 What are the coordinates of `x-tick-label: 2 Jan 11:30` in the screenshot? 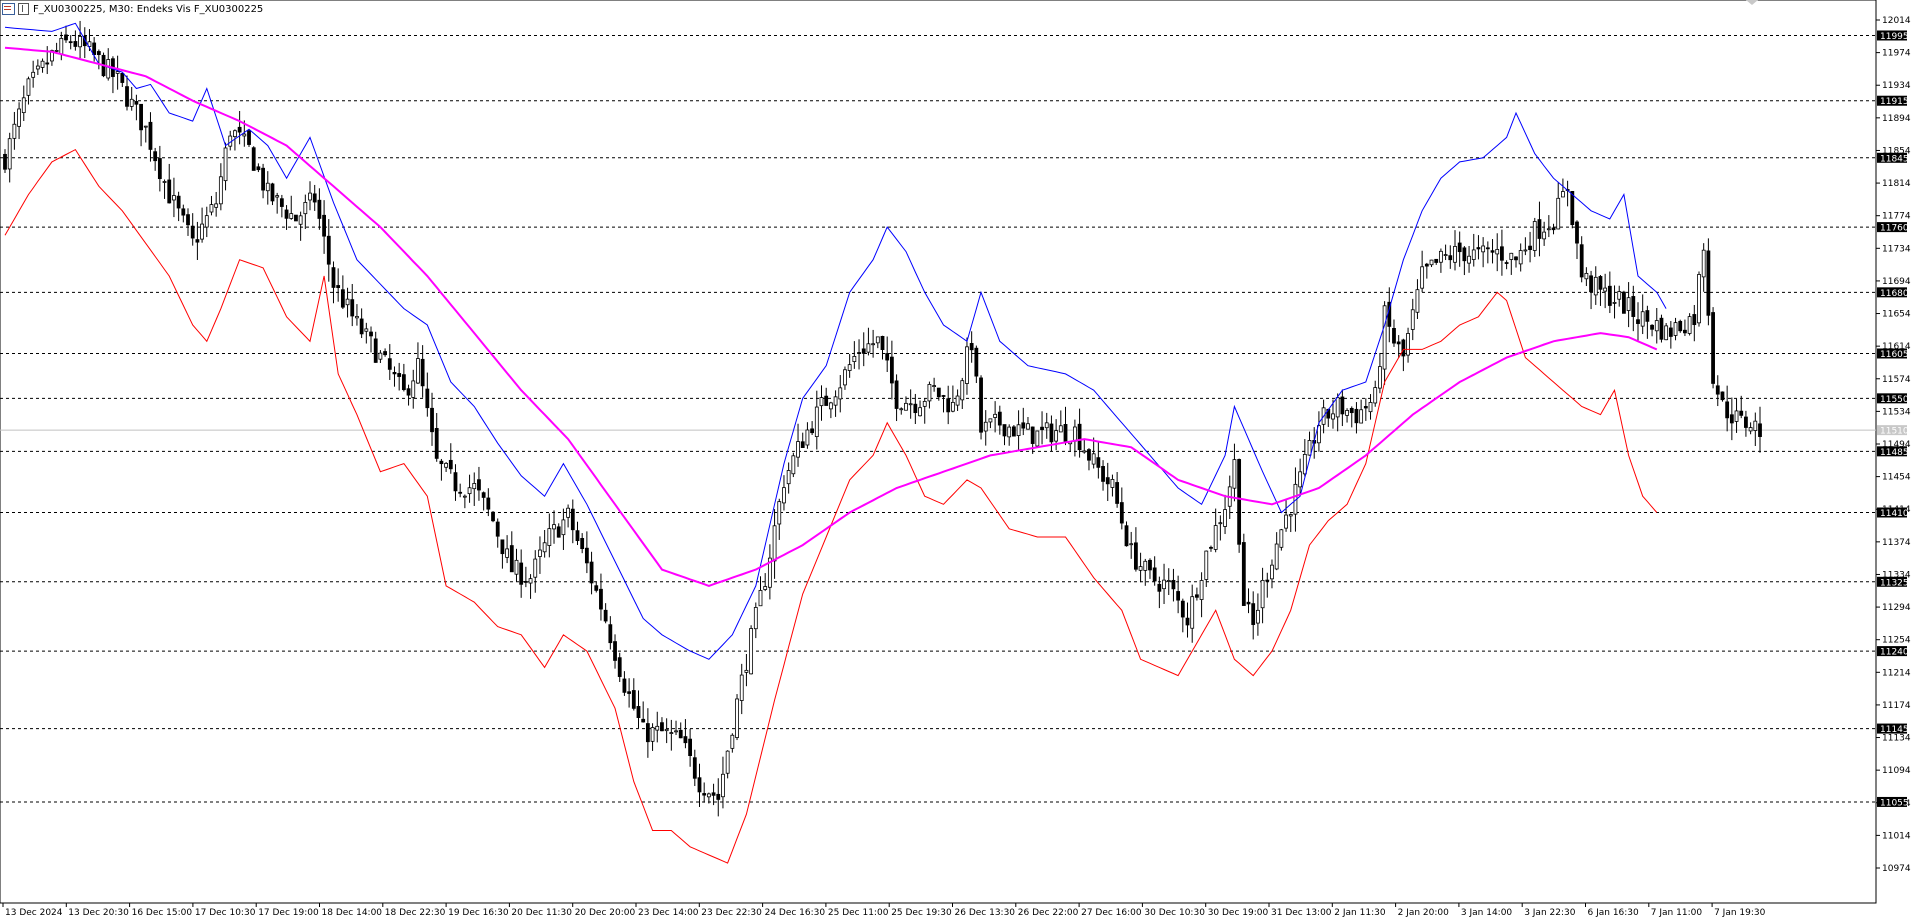 It's located at (1360, 913).